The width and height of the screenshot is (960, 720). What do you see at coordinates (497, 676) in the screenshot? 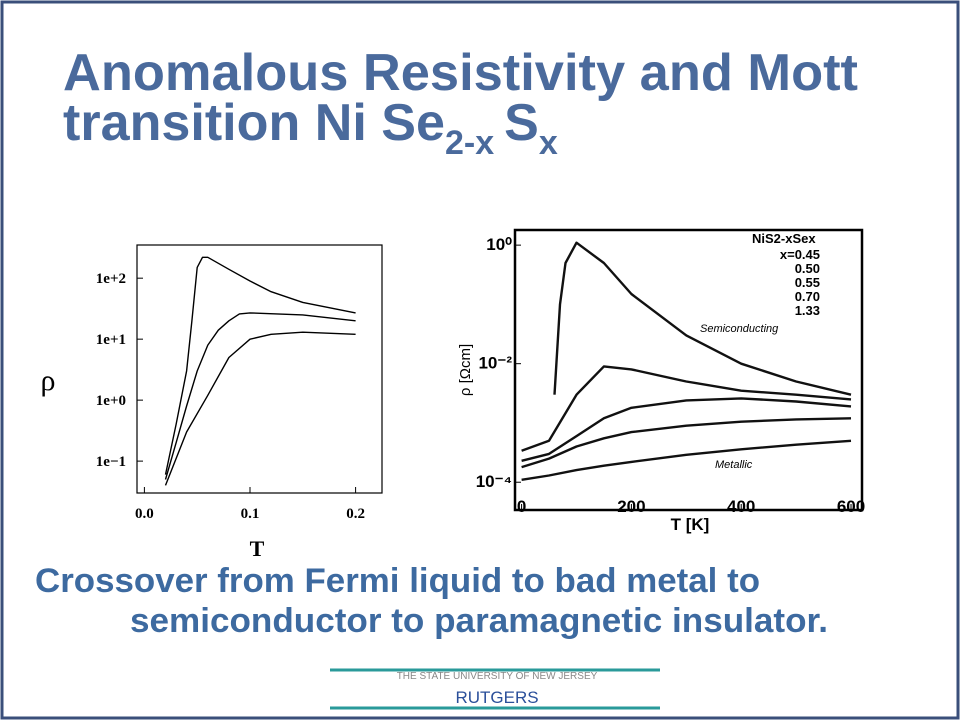
I see `footer-university: THE STATE UNIVERSITY OF NEW JERSEY` at bounding box center [497, 676].